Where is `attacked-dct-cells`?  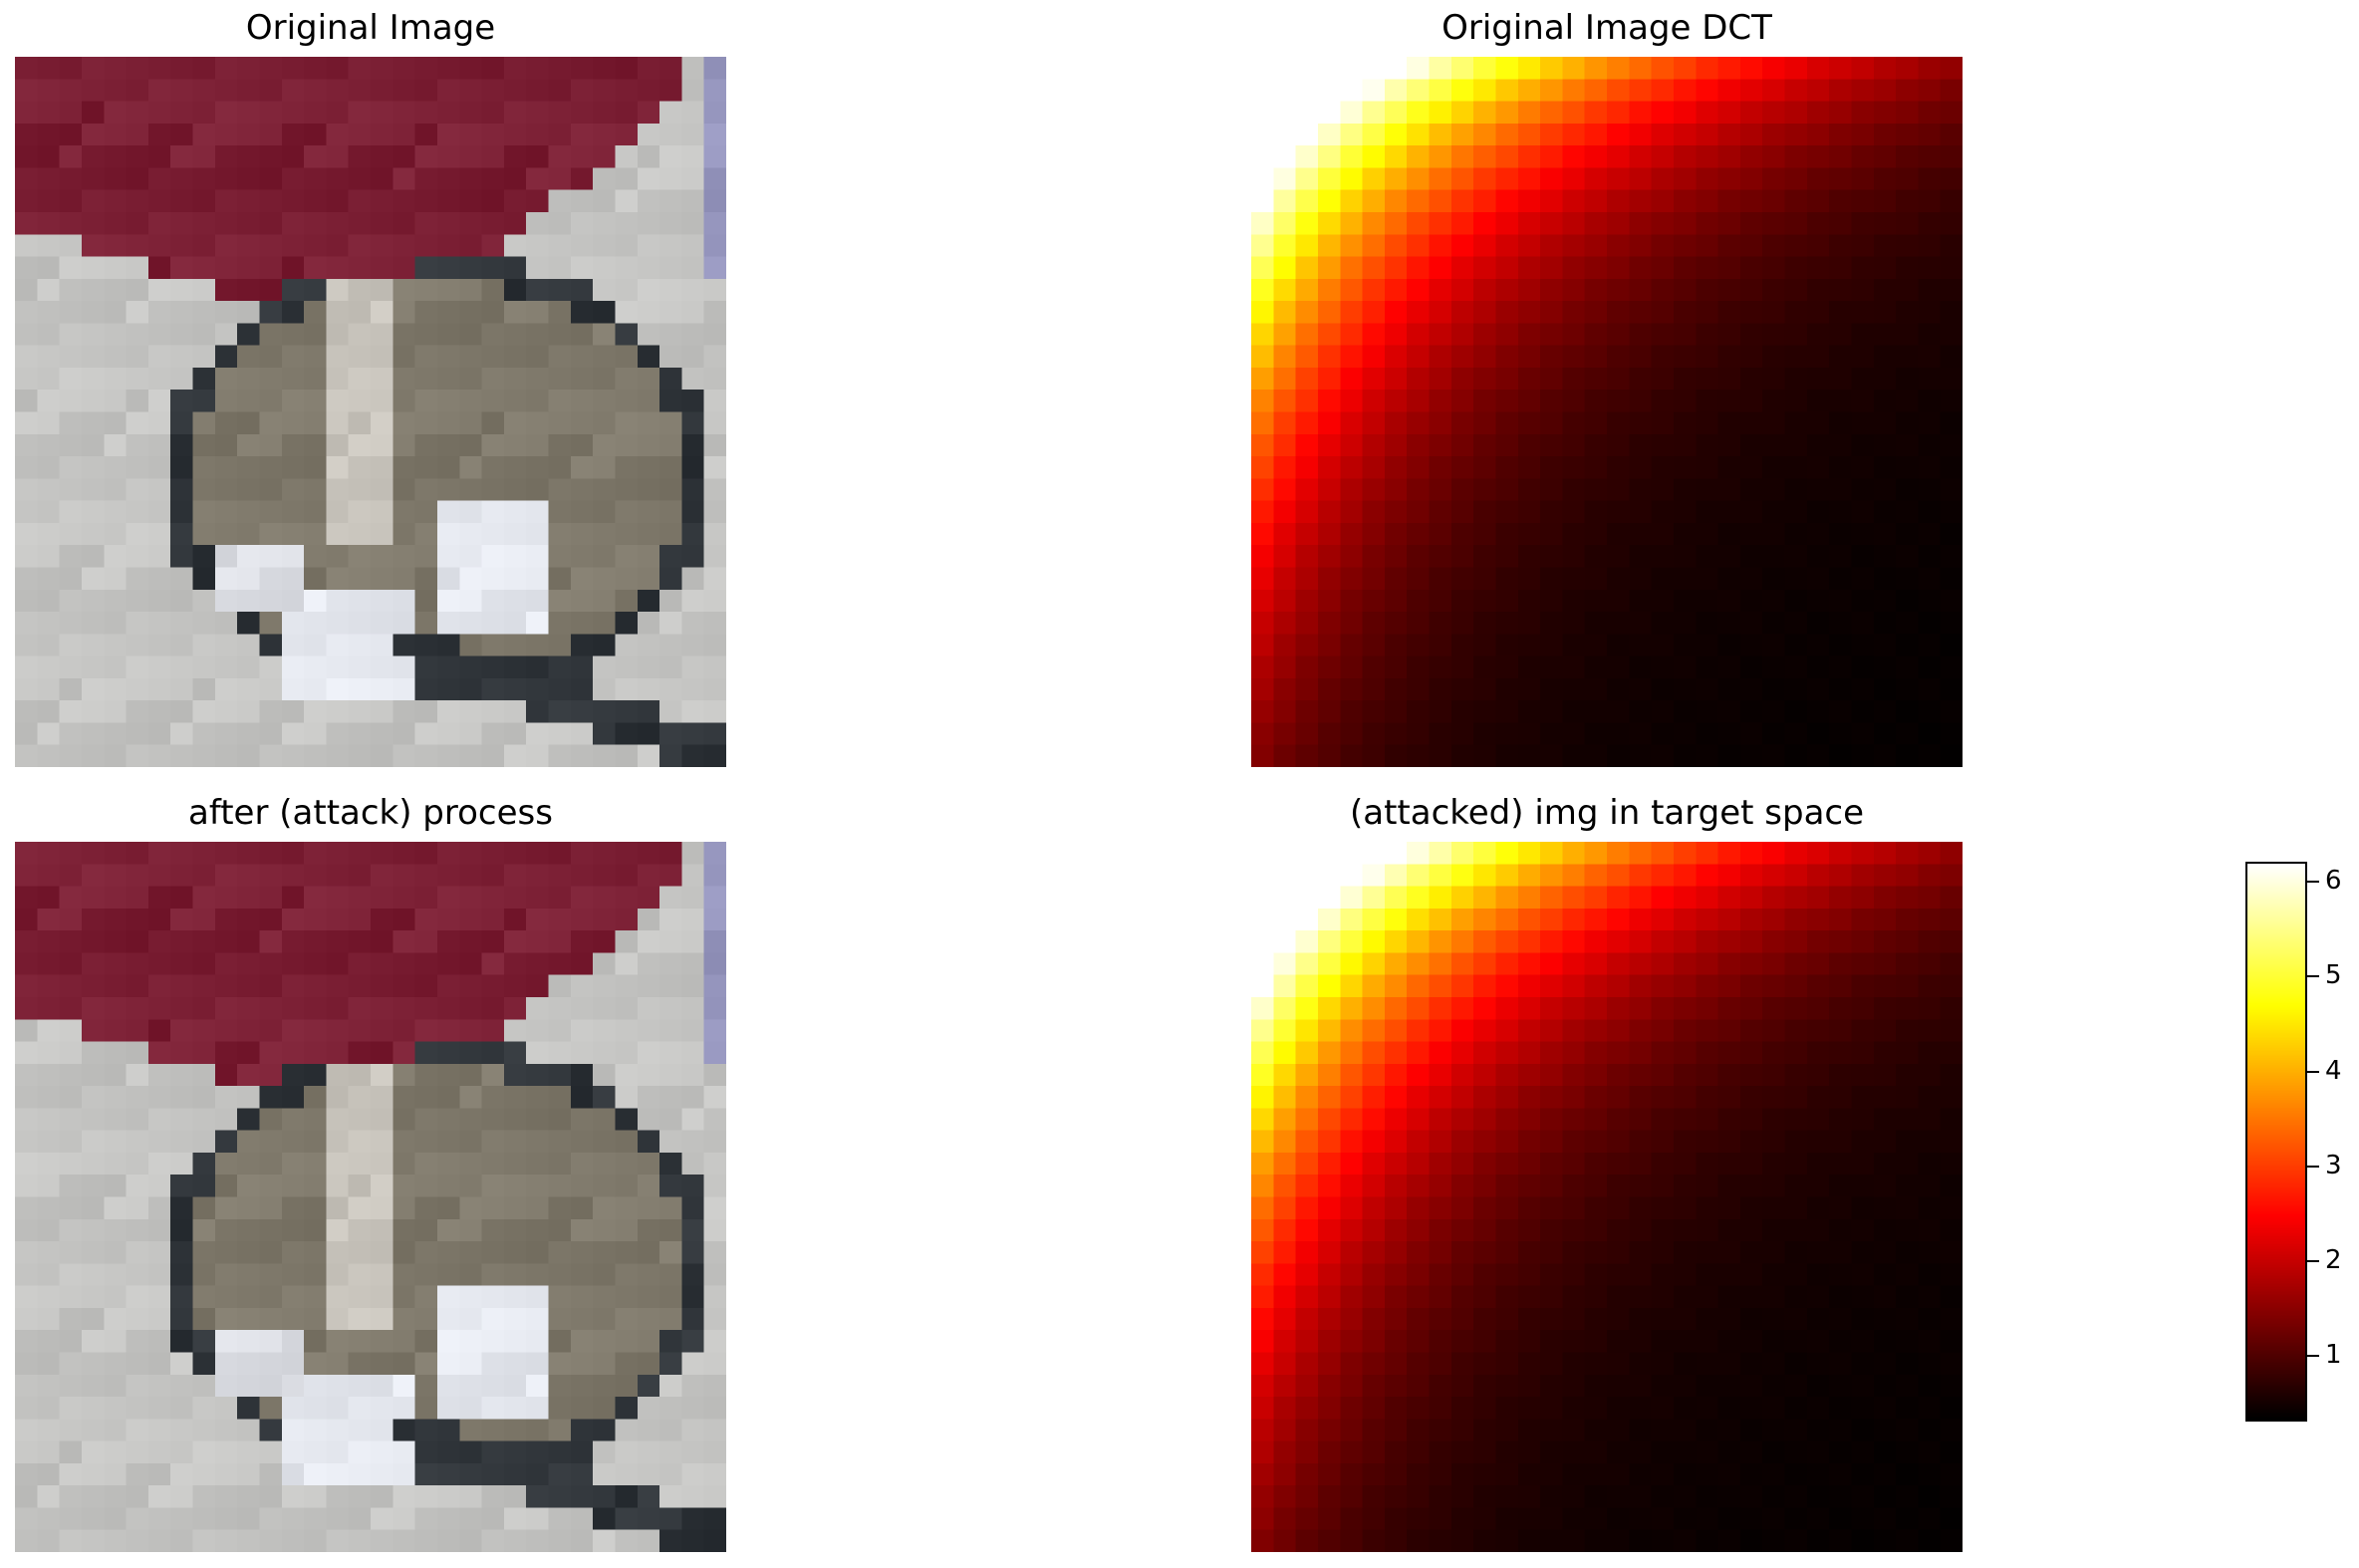 attacked-dct-cells is located at coordinates (1607, 1197).